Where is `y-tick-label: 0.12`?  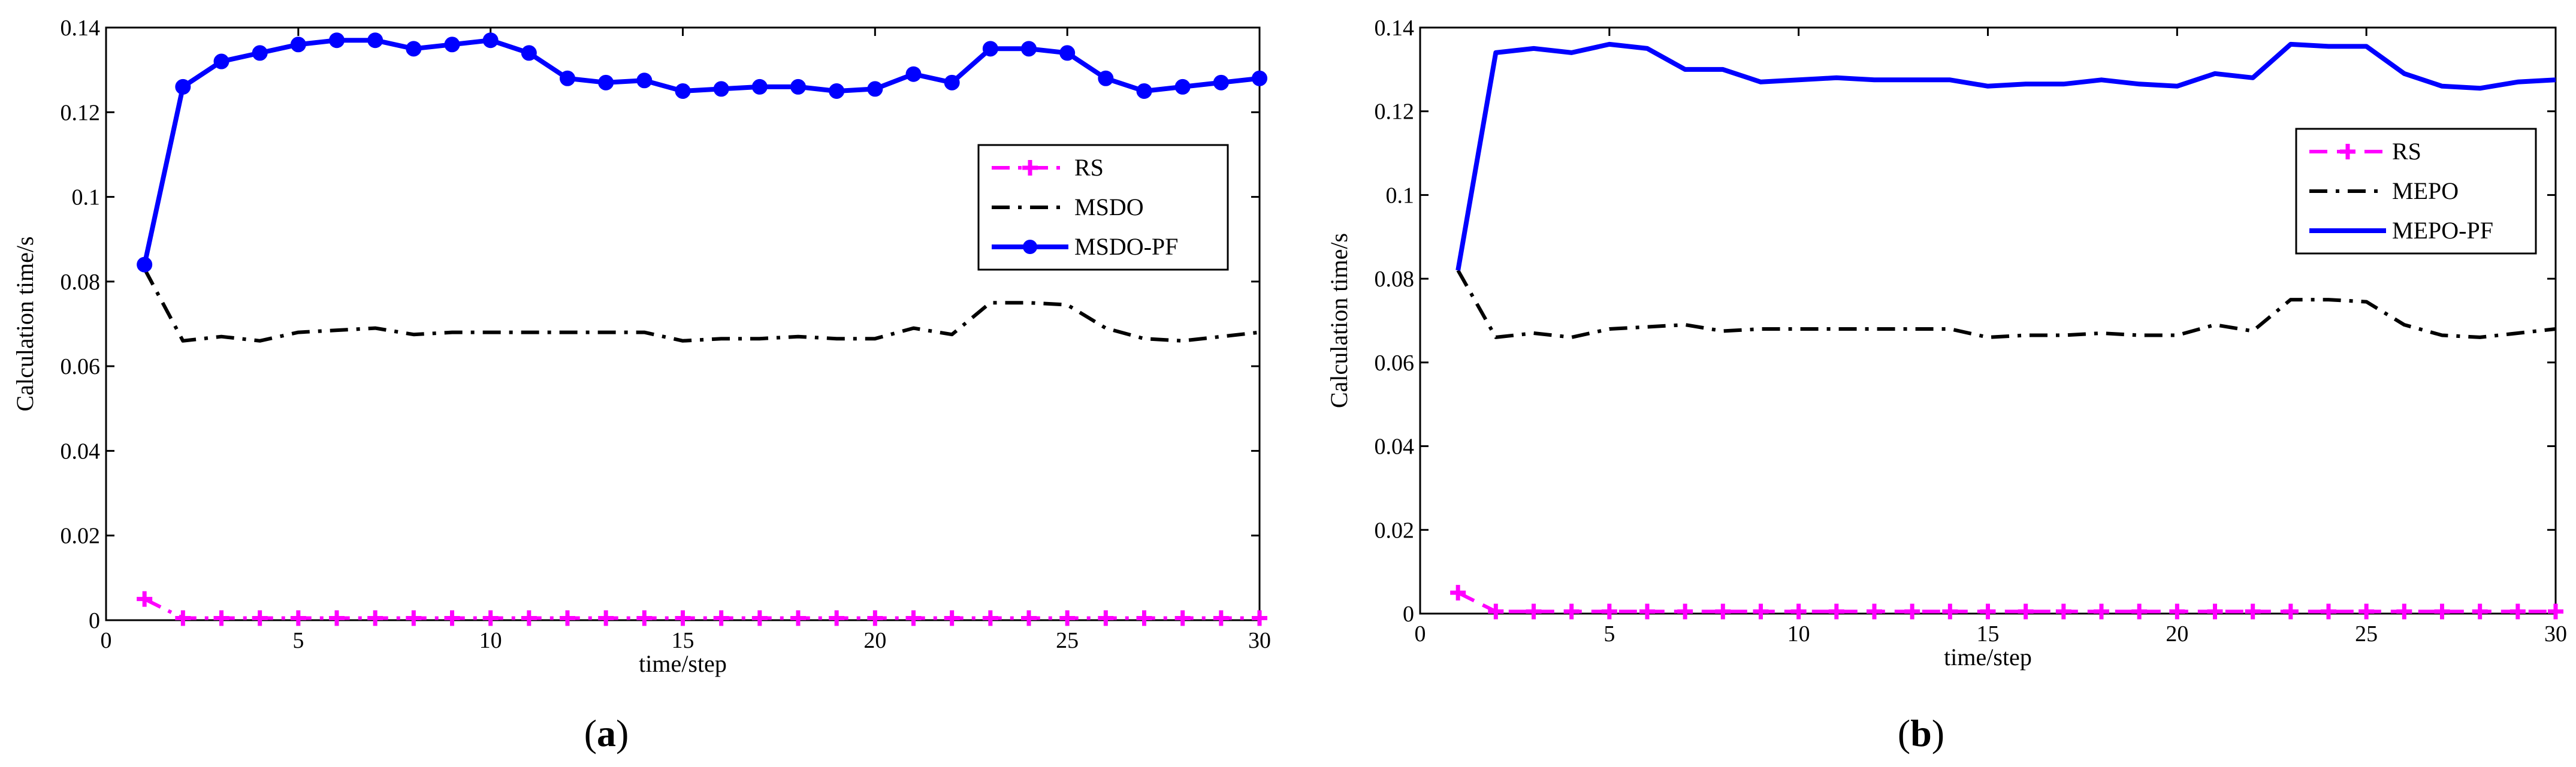 y-tick-label: 0.12 is located at coordinates (81, 112).